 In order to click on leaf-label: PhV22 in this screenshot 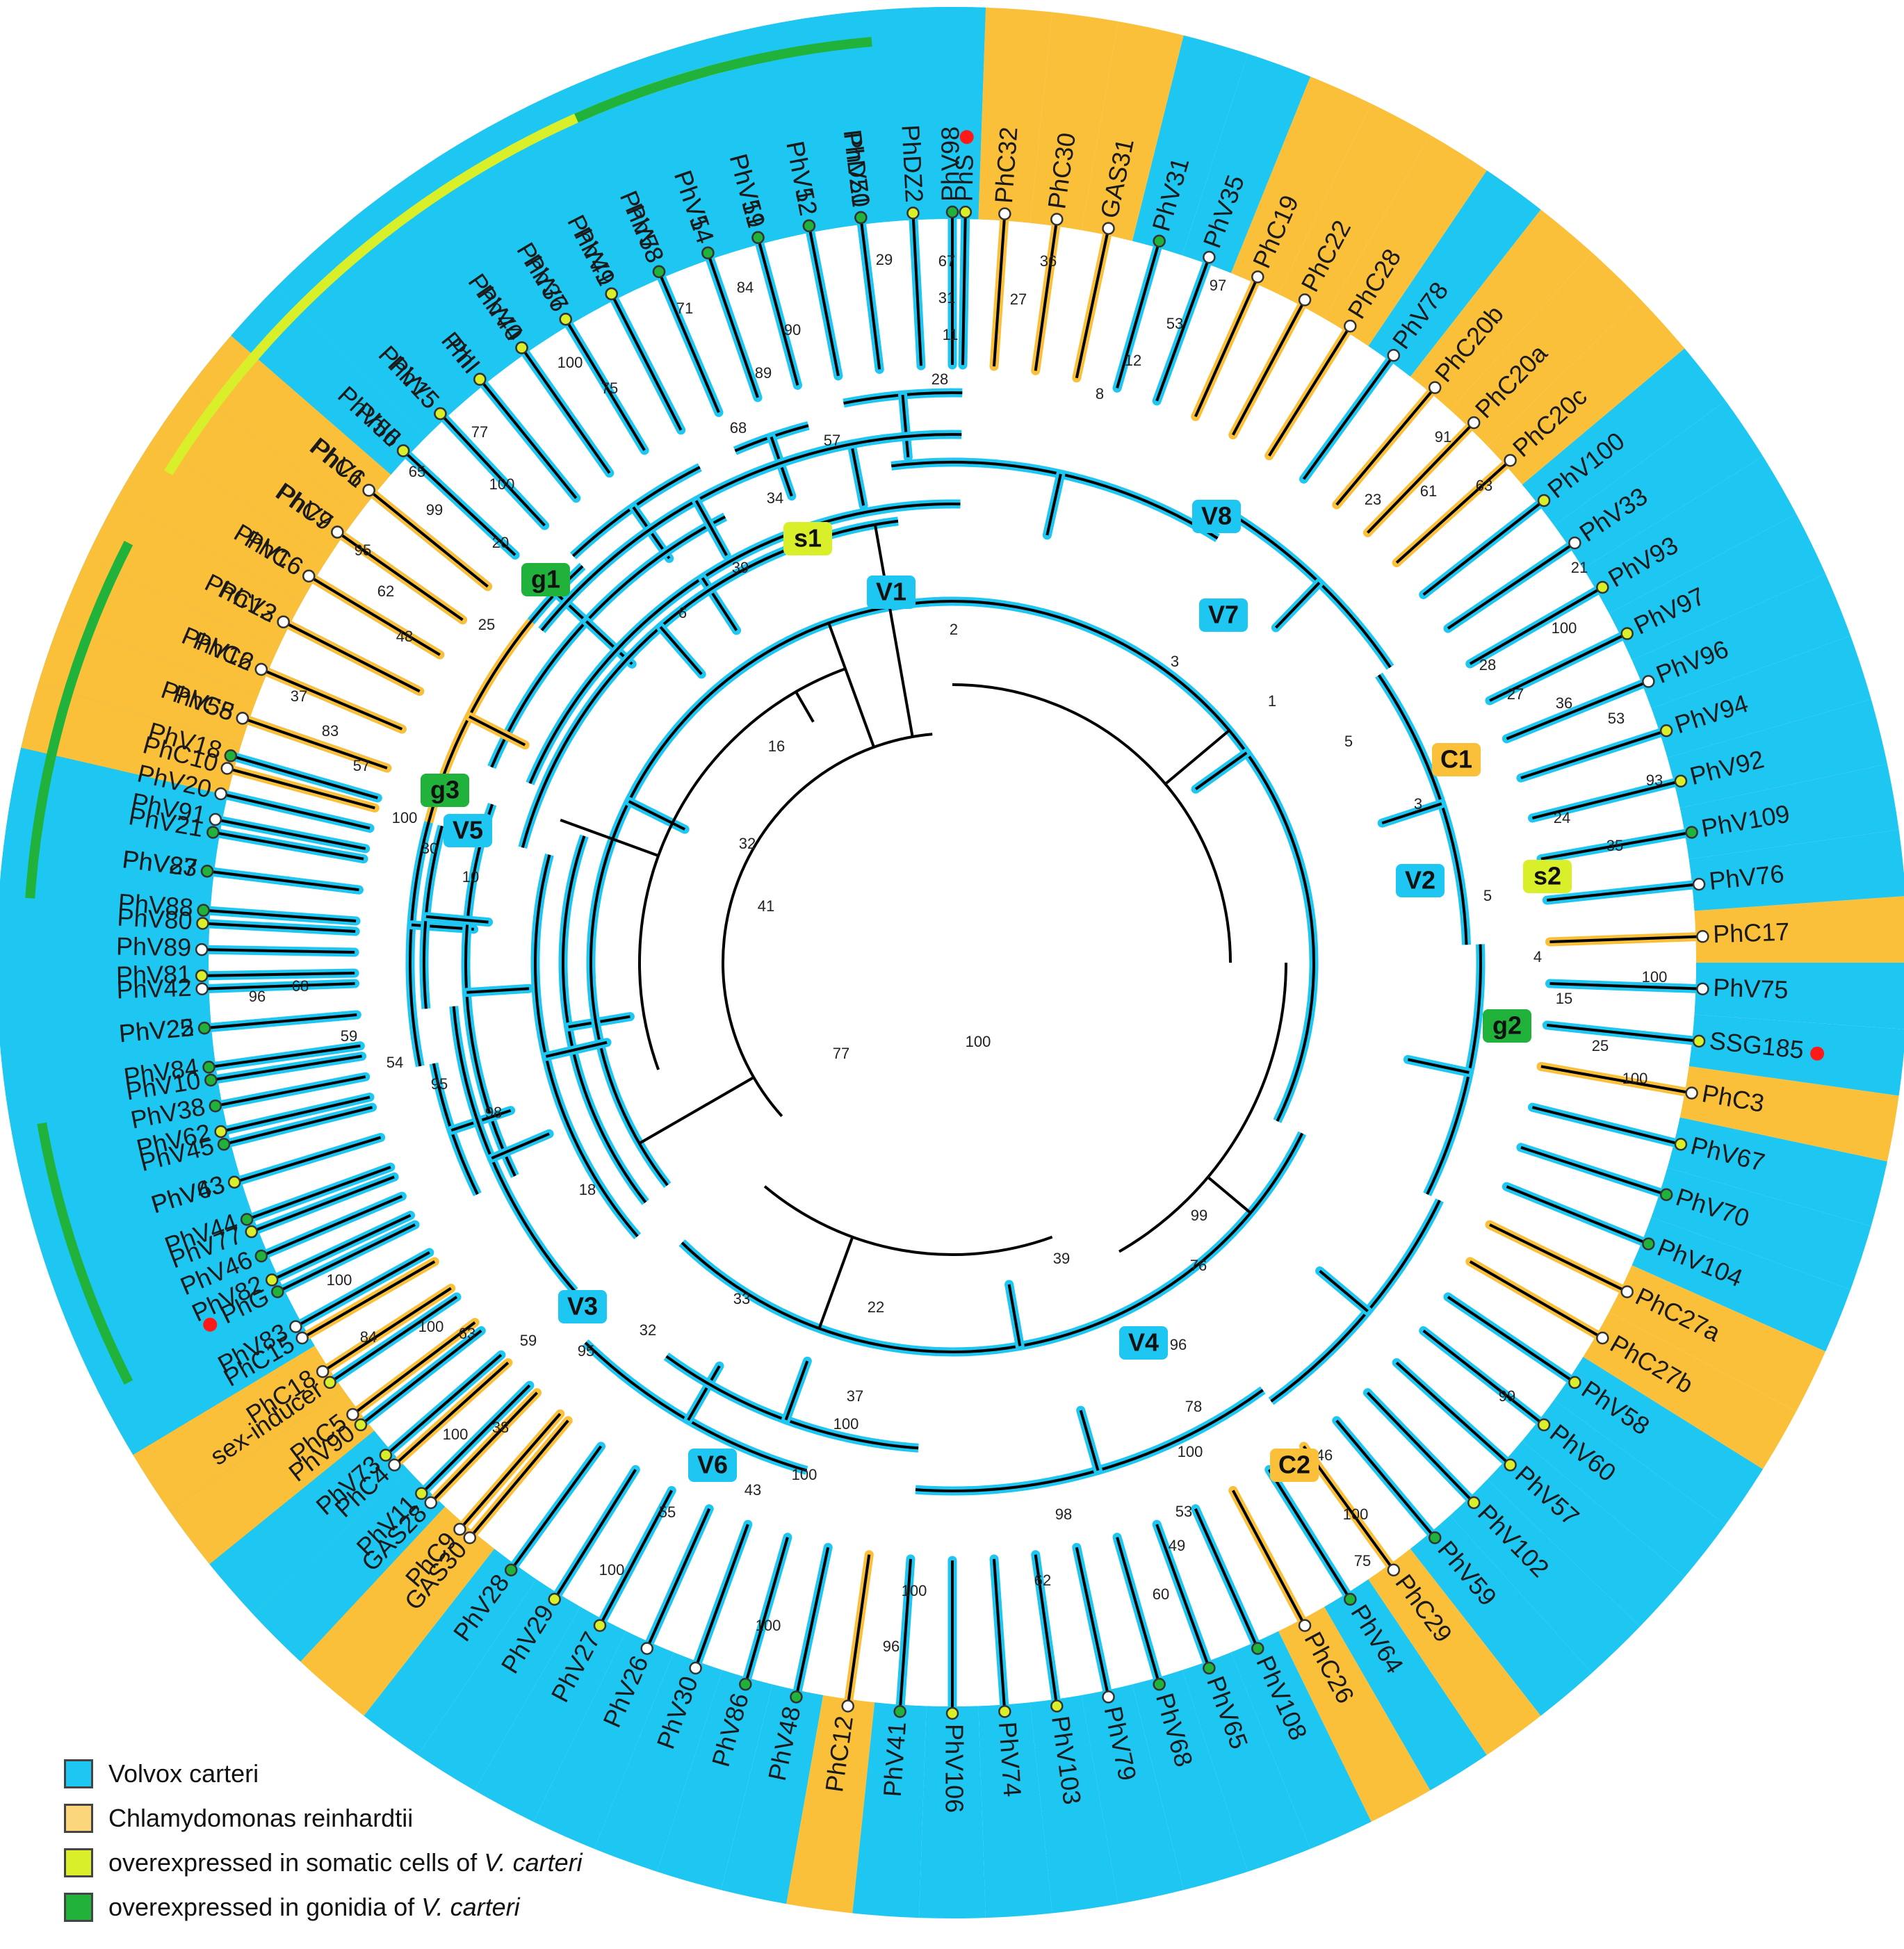, I will do `click(156, 1030)`.